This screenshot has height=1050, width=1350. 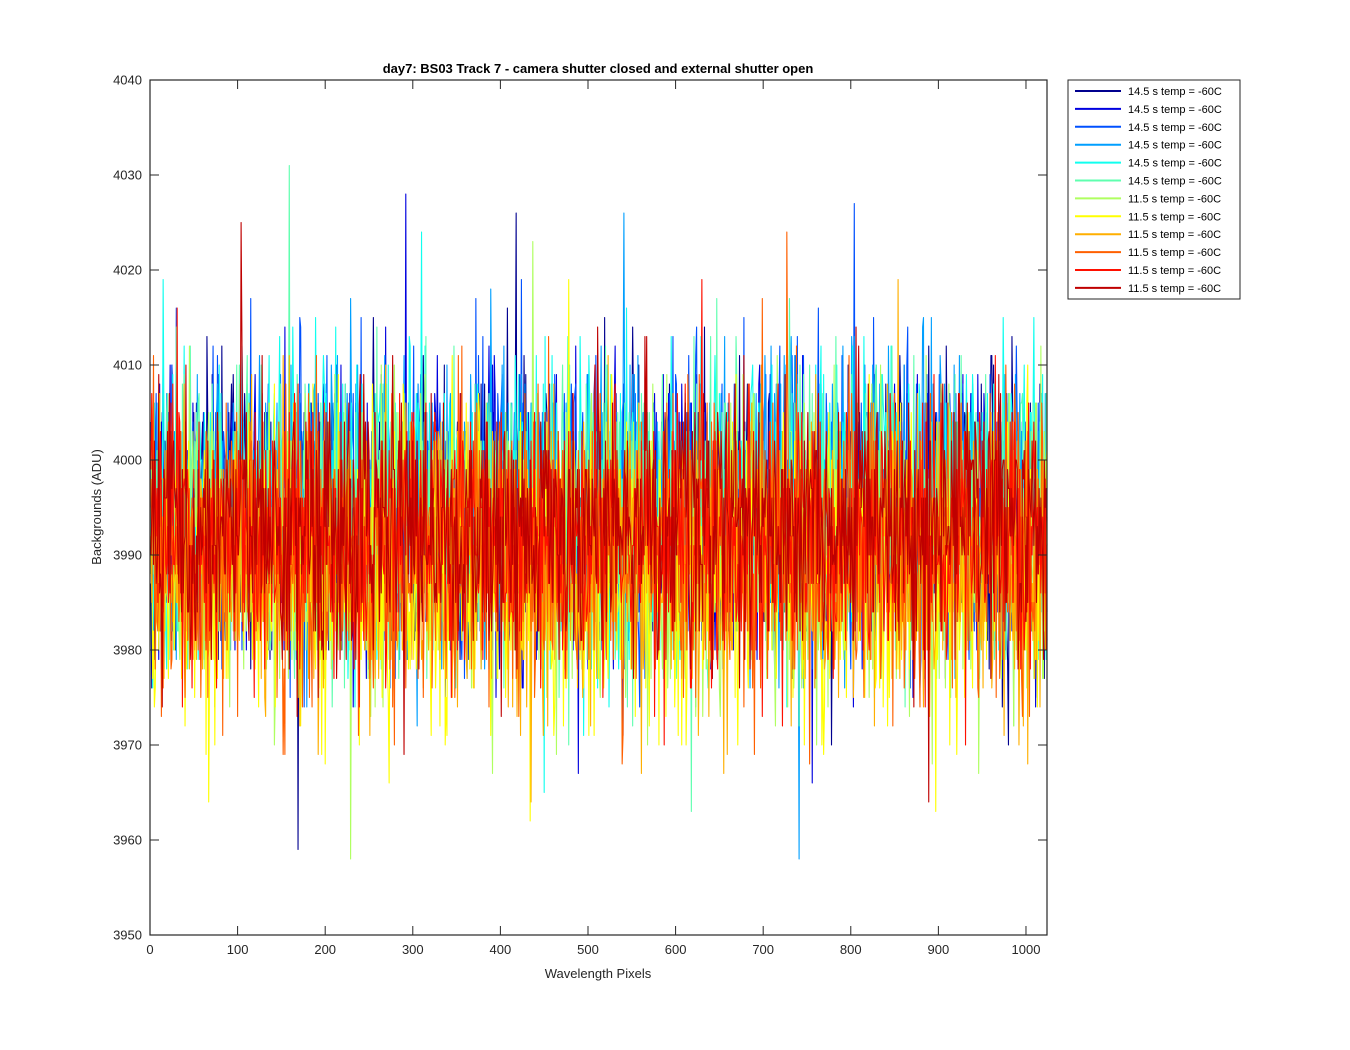 I want to click on x-tick-label: 500, so click(x=588, y=949).